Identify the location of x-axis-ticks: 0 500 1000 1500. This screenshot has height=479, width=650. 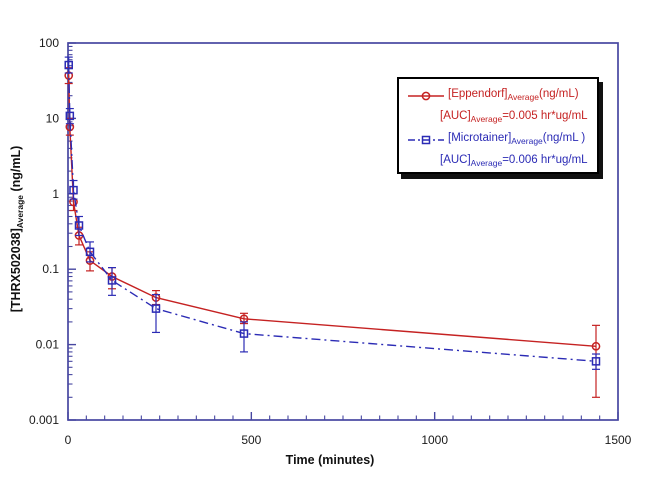
(348, 429).